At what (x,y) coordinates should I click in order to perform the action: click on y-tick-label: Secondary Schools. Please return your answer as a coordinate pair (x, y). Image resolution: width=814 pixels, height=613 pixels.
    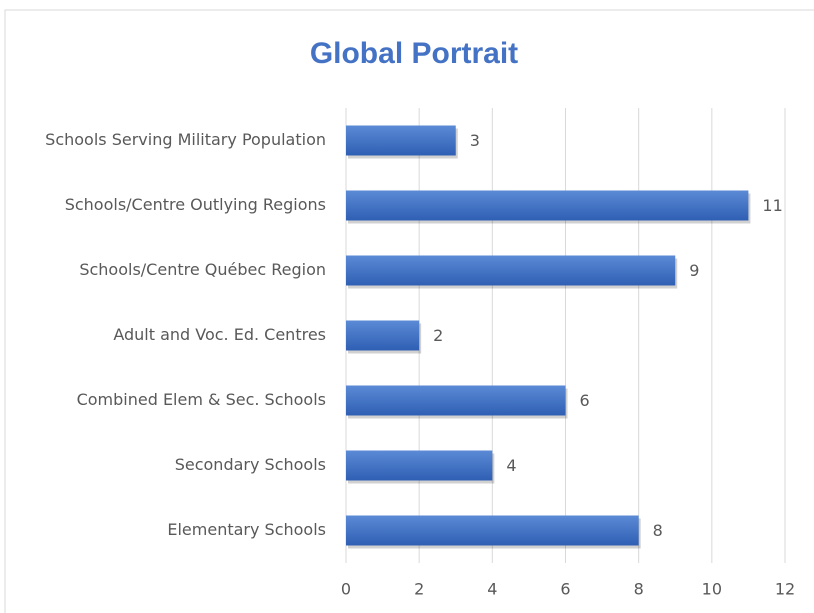
    Looking at the image, I should click on (250, 464).